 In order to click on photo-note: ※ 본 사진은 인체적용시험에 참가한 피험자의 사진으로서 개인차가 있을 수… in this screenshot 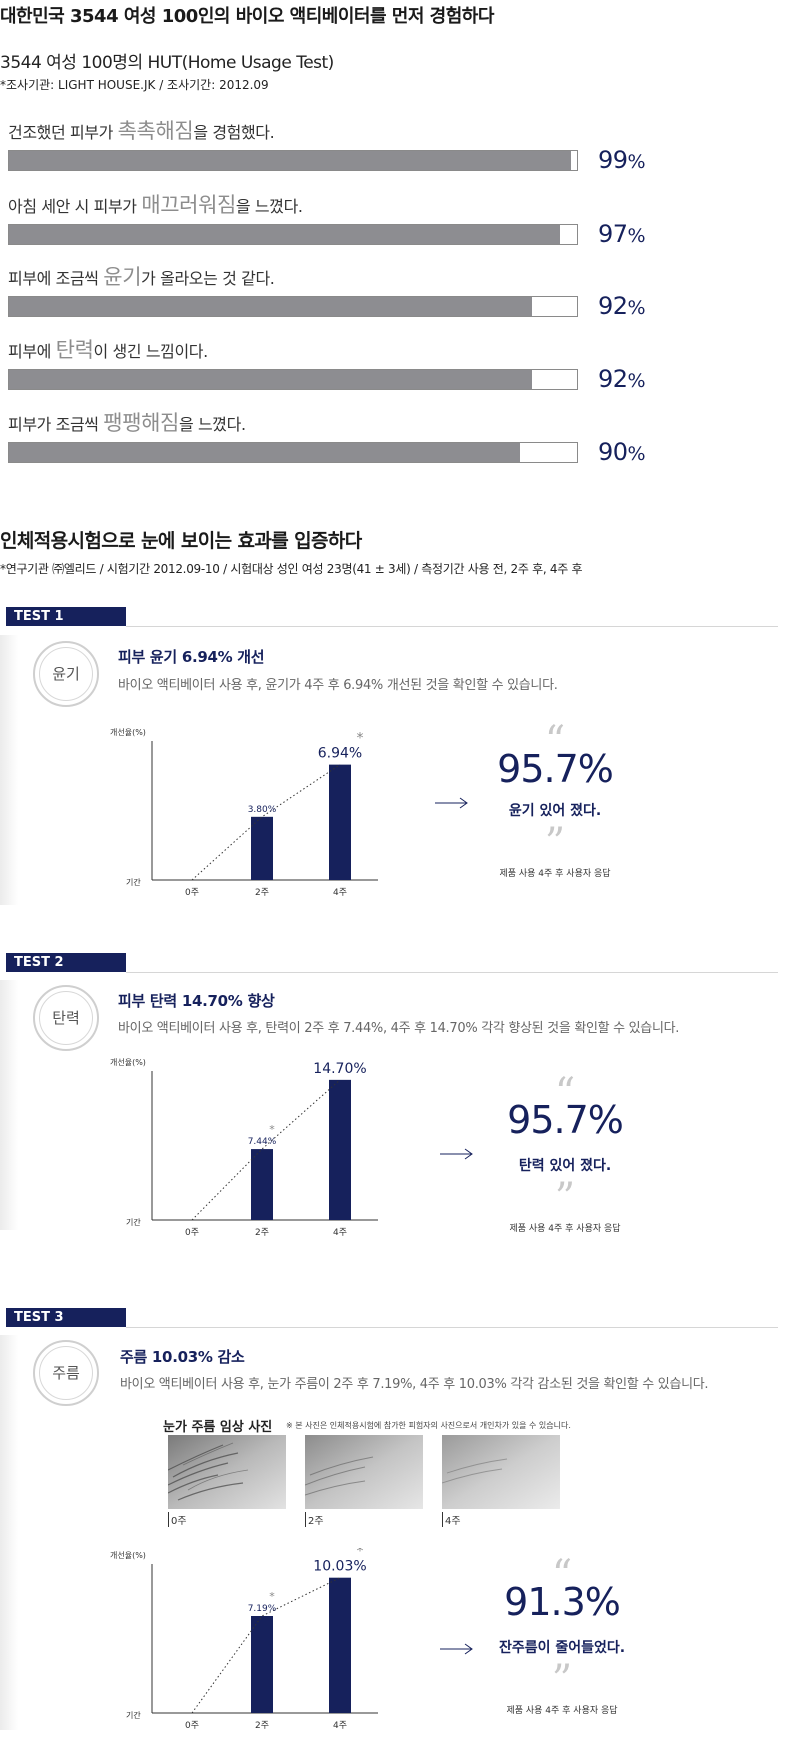, I will do `click(428, 1425)`.